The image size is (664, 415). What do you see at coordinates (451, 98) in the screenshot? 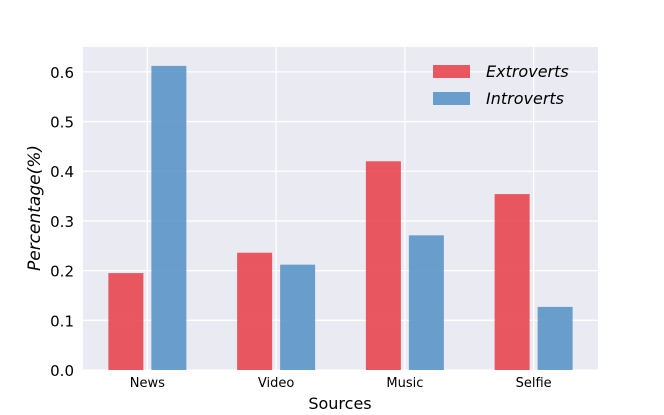
I see `legend-swatch-introverts` at bounding box center [451, 98].